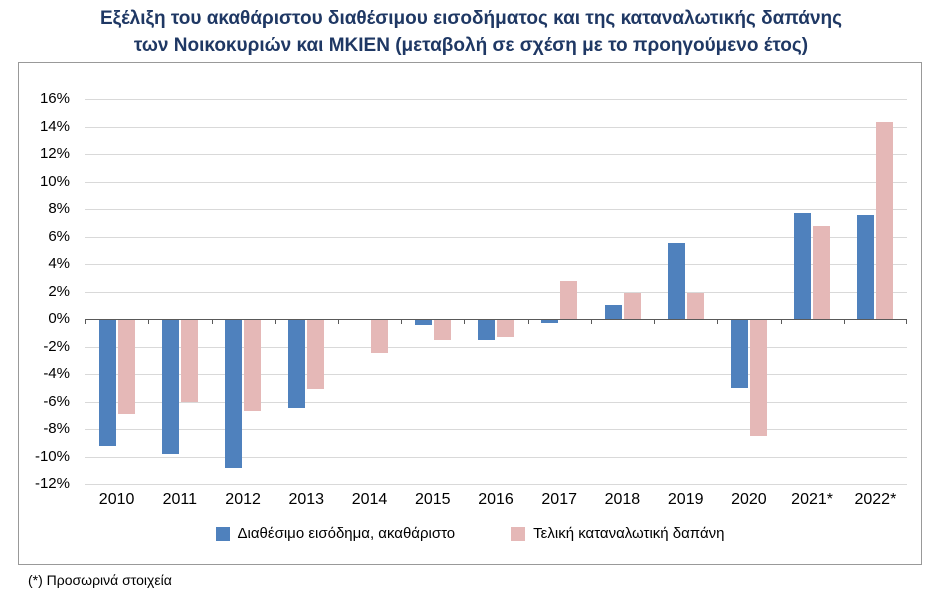 The height and width of the screenshot is (605, 942). What do you see at coordinates (885, 220) in the screenshot?
I see `bar-2022*-consumption` at bounding box center [885, 220].